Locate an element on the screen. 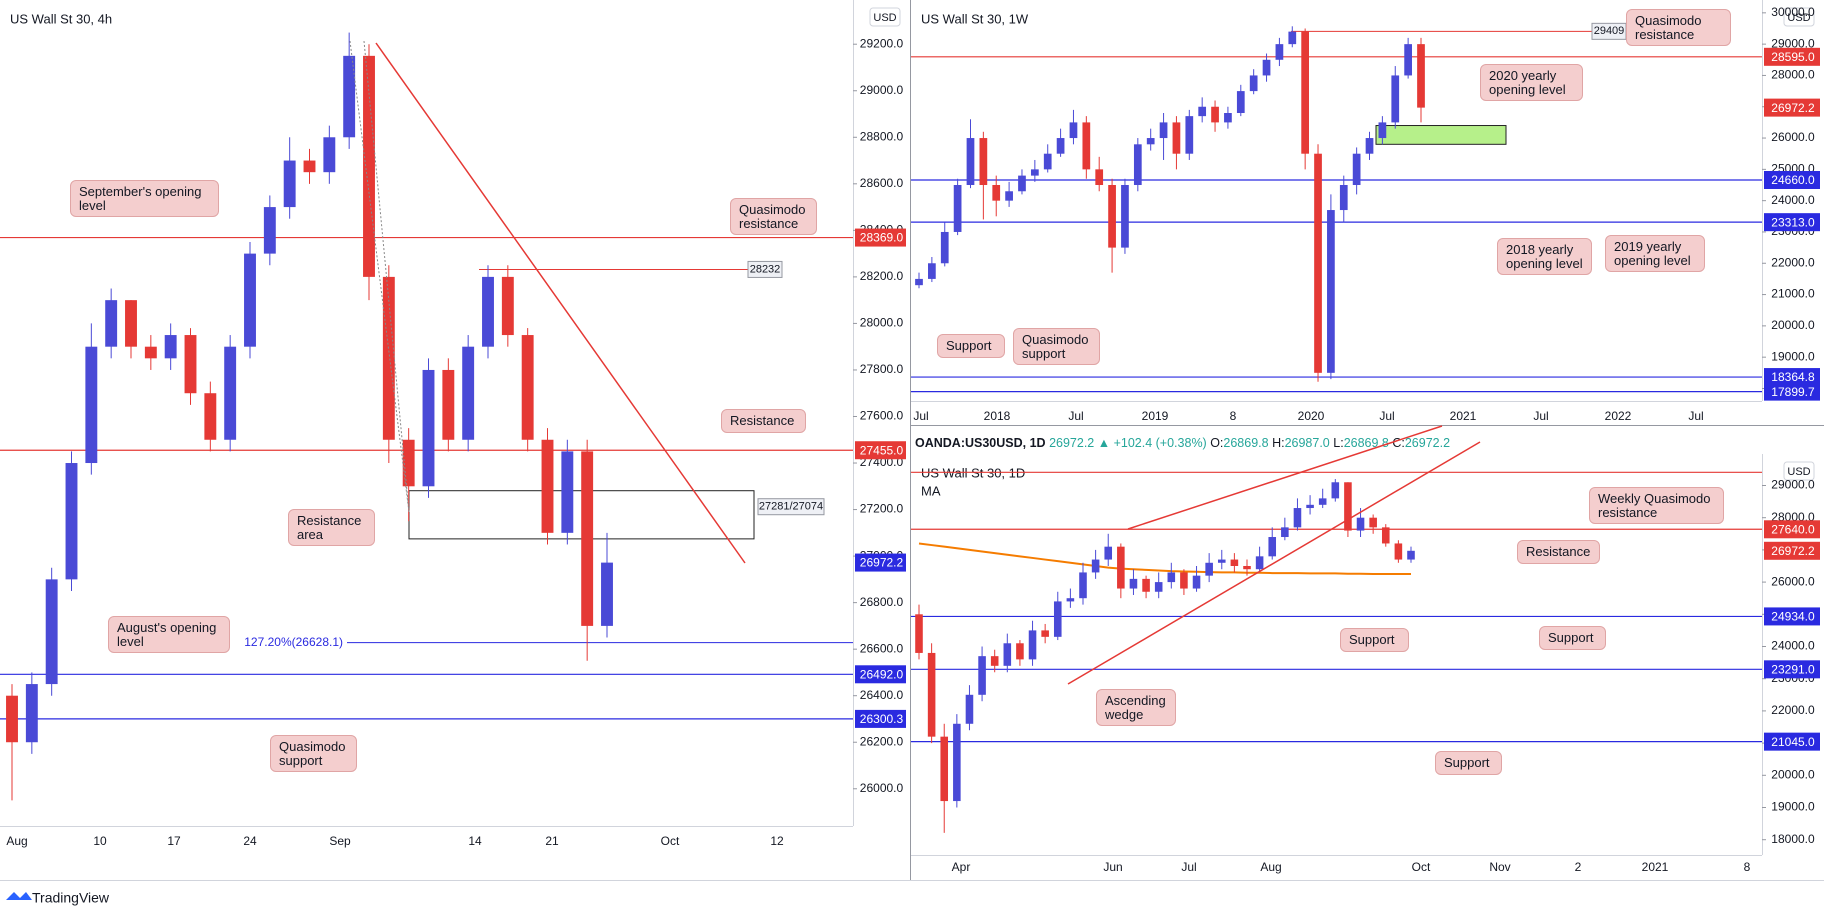  wedge-line is located at coordinates (1285, 477).